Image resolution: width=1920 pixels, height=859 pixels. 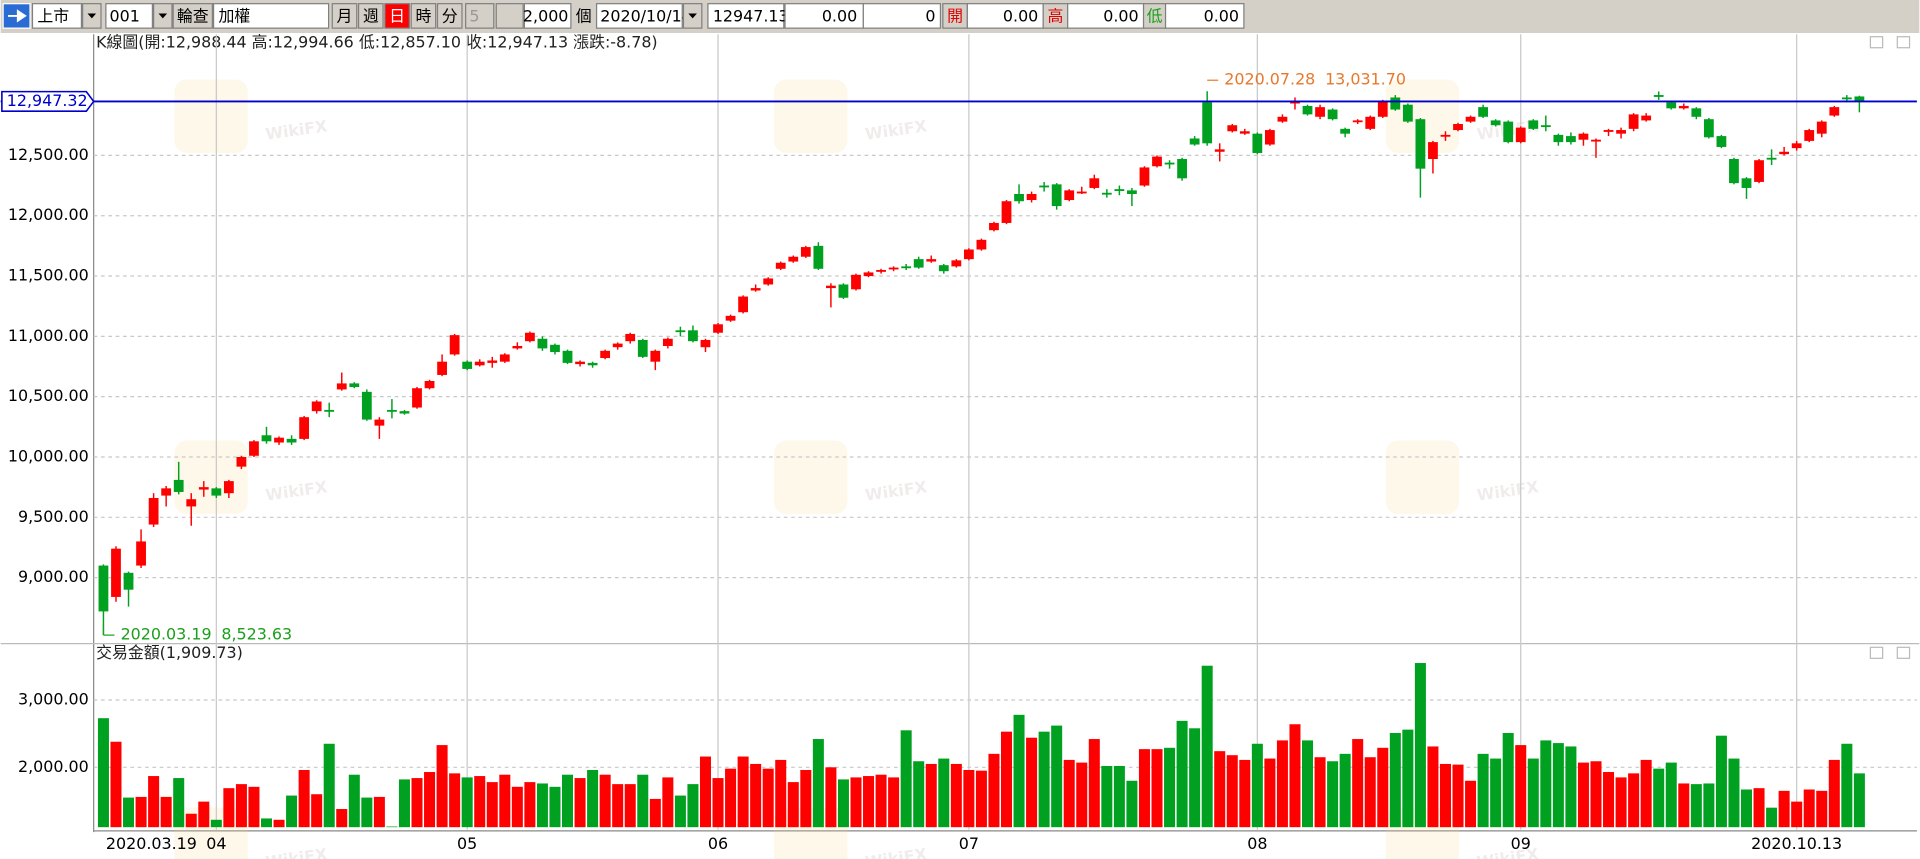 What do you see at coordinates (17, 16) in the screenshot?
I see `arrow-icon` at bounding box center [17, 16].